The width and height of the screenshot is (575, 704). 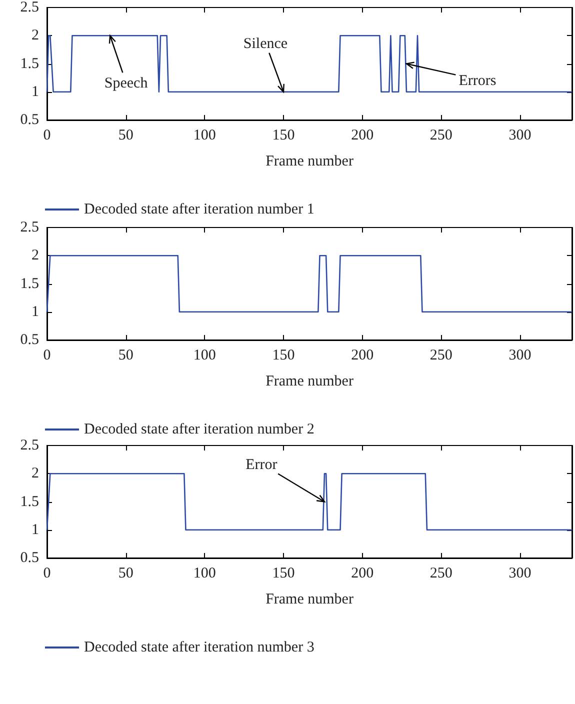 What do you see at coordinates (262, 464) in the screenshot?
I see `annotation: Error` at bounding box center [262, 464].